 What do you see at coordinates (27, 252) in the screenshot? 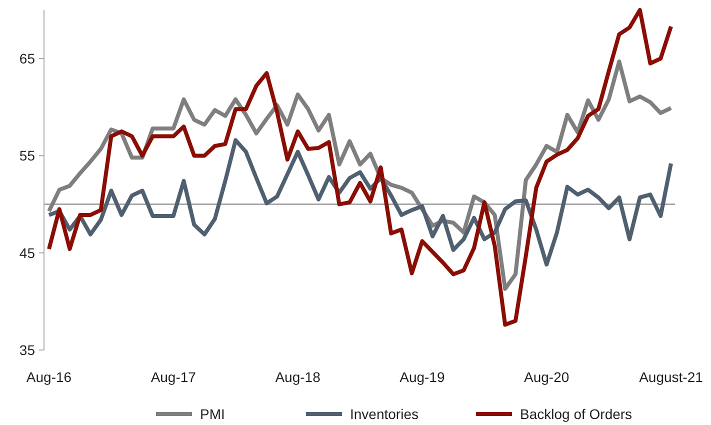
I see `y-tick-label: 45` at bounding box center [27, 252].